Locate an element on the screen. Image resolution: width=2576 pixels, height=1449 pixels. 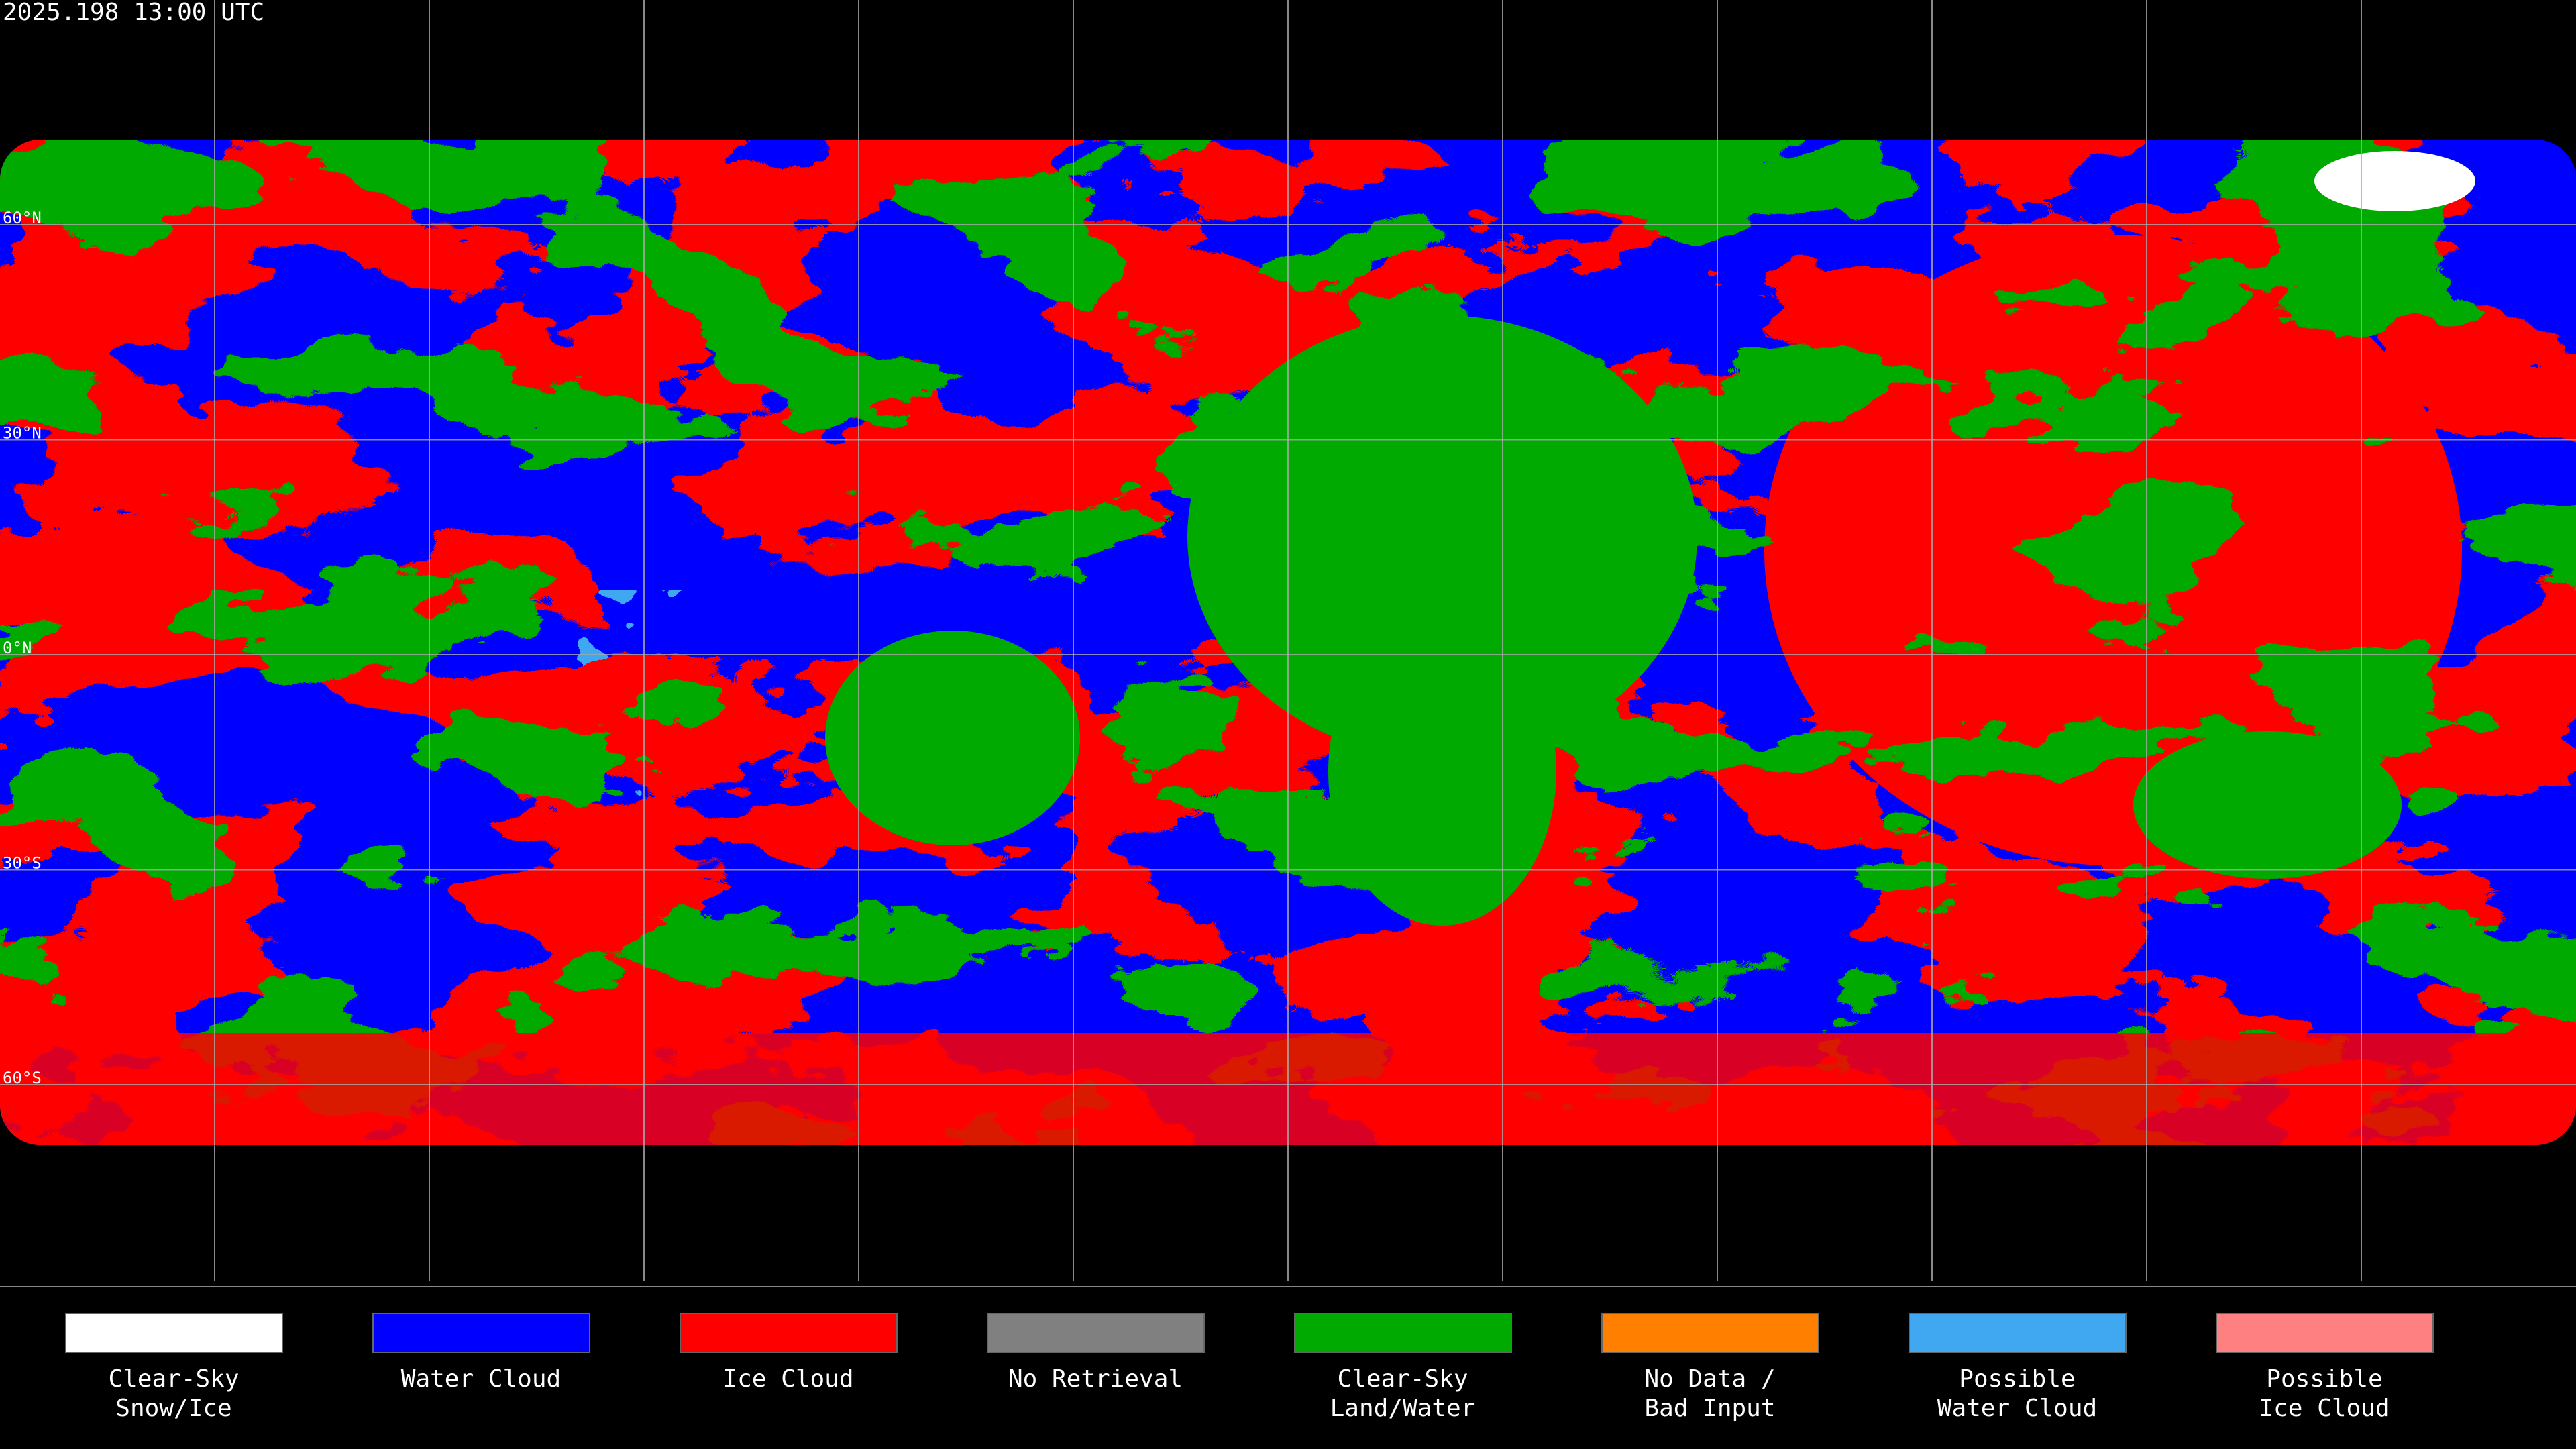
timestamp: 2025.198 13:00 UTC is located at coordinates (133, 13).